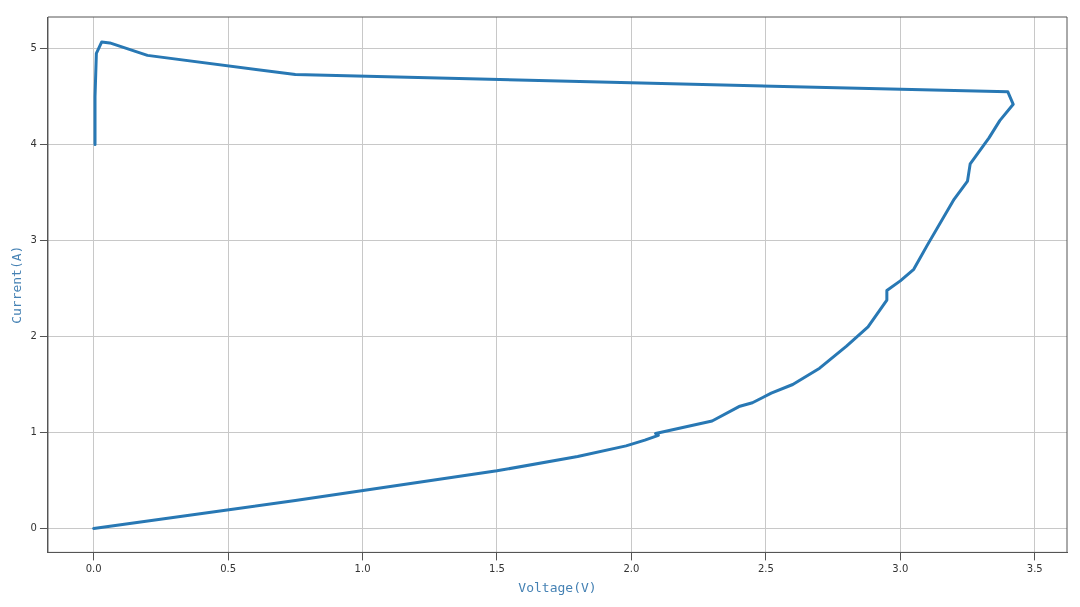 The image size is (1080, 607). I want to click on y-tick-label: 0, so click(33, 528).